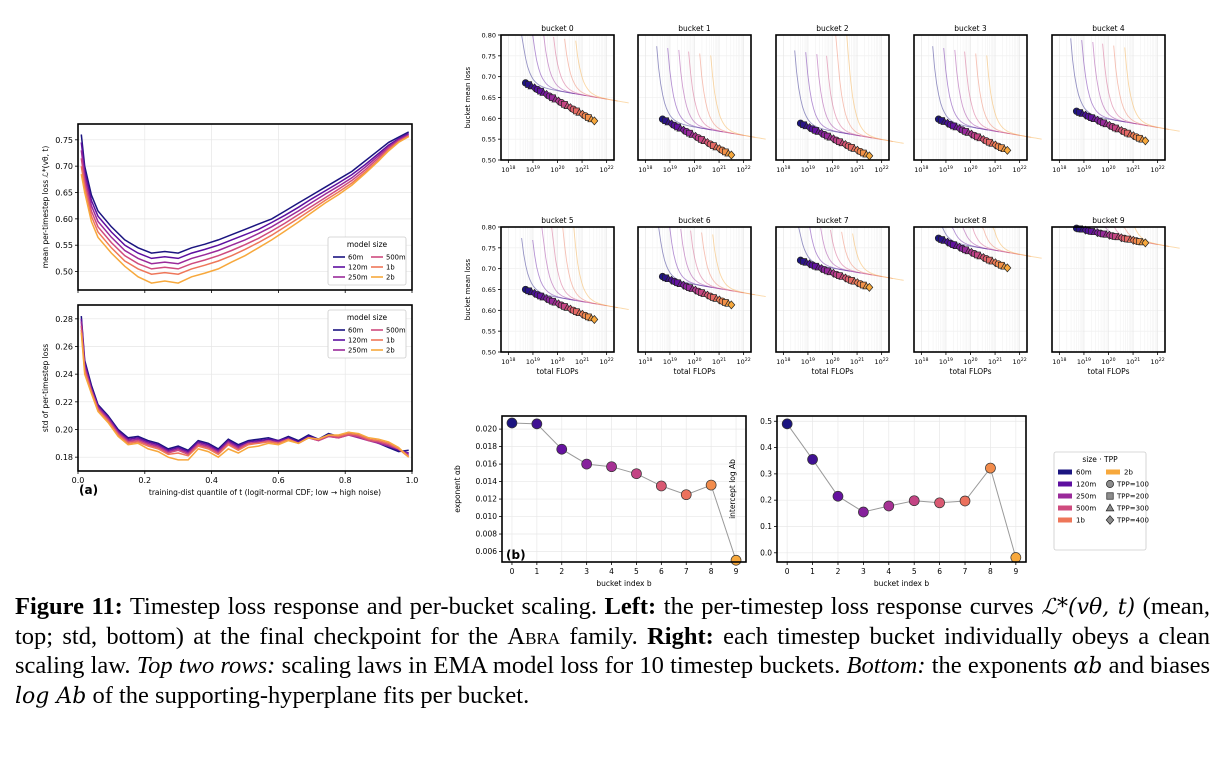 This screenshot has height=772, width=1219. I want to click on intercept-chart-xtick-label: 9, so click(1015, 571).